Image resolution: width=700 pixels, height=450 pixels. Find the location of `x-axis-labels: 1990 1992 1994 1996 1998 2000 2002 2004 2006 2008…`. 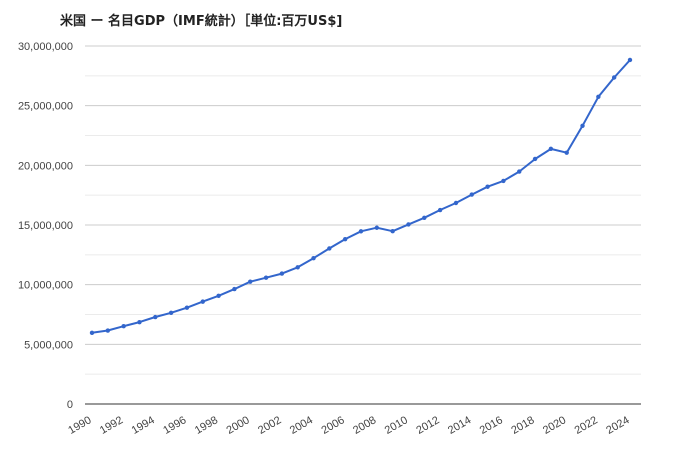

x-axis-labels: 1990 1992 1994 1996 1998 2000 2002 2004 2006 2008… is located at coordinates (348, 425).